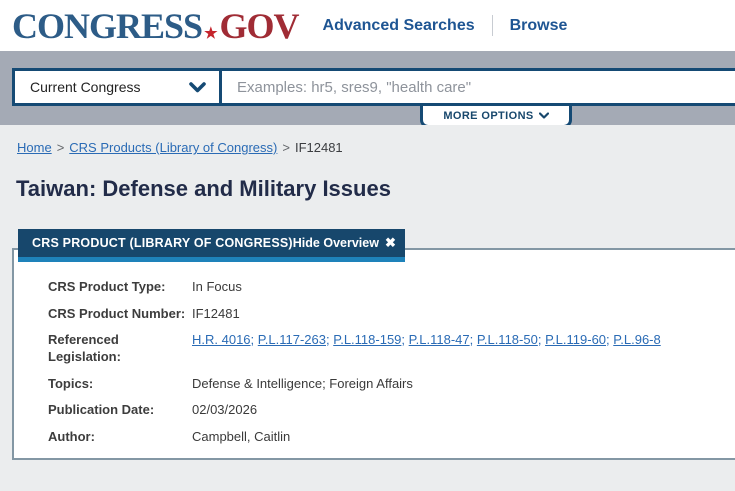  What do you see at coordinates (71, 436) in the screenshot?
I see `detail-label: Author:` at bounding box center [71, 436].